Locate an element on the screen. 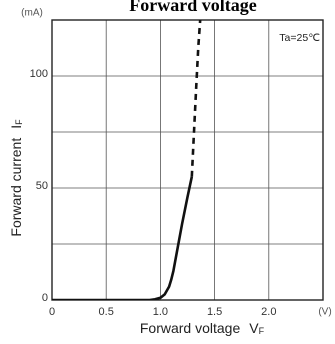 The image size is (335, 344). chart-title: Forward voltage is located at coordinates (192, 7).